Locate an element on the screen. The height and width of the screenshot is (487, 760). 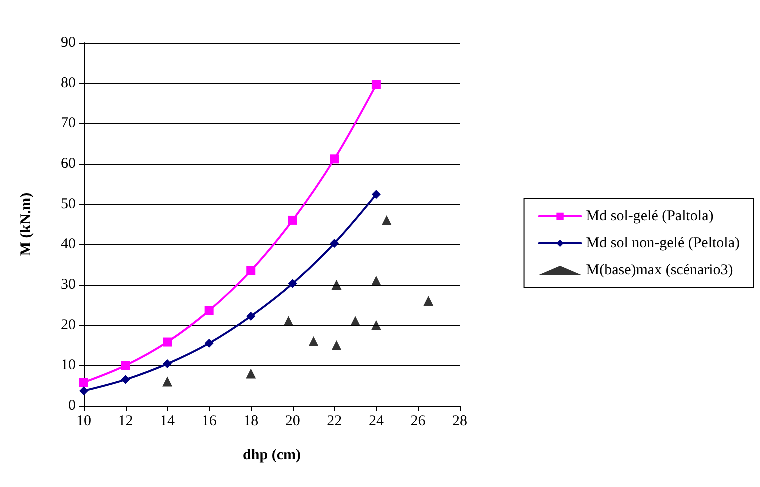
y-tick-label: 10 is located at coordinates (68, 366).